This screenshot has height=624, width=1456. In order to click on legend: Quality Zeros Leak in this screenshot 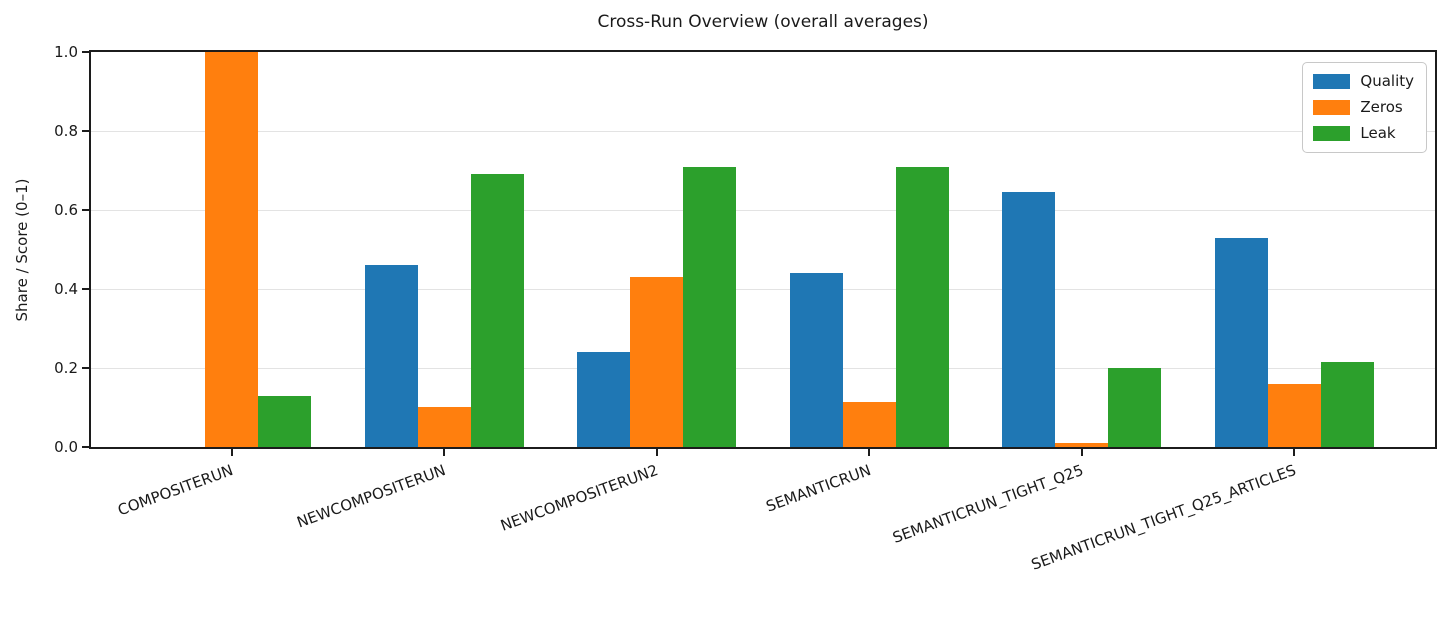, I will do `click(1364, 107)`.